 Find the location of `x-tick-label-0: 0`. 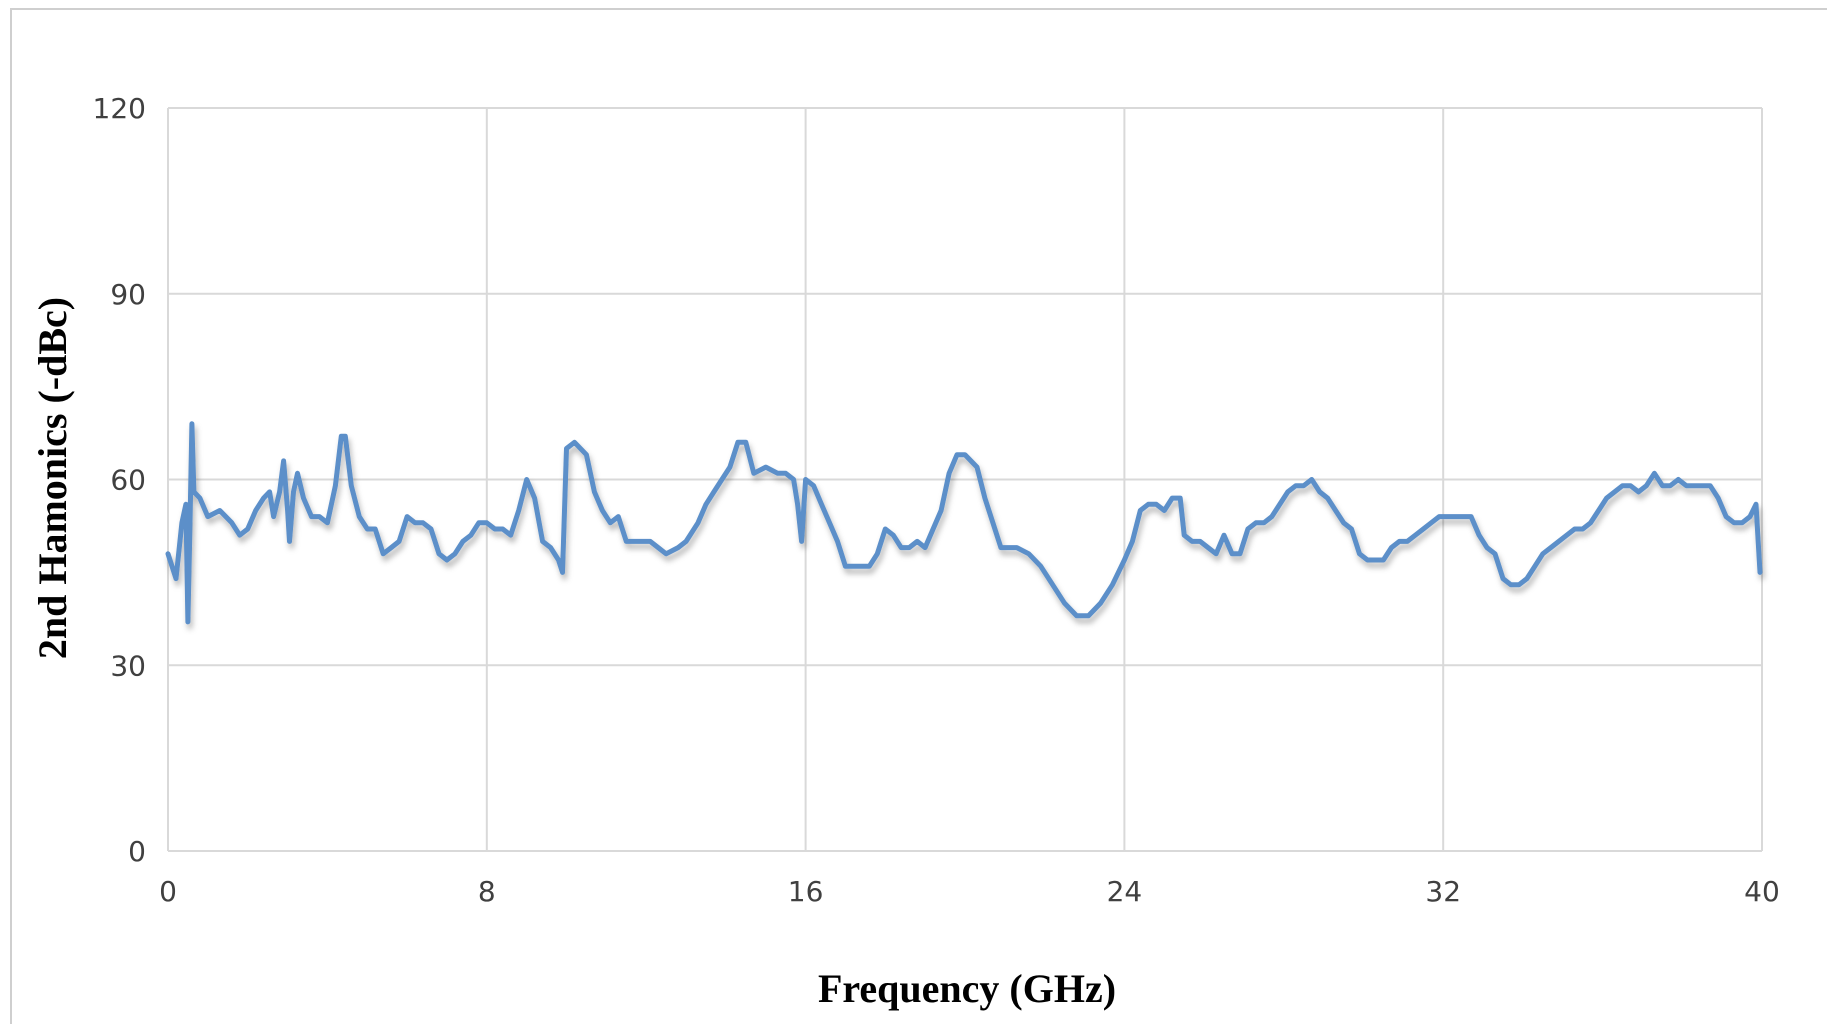

x-tick-label-0: 0 is located at coordinates (168, 891).